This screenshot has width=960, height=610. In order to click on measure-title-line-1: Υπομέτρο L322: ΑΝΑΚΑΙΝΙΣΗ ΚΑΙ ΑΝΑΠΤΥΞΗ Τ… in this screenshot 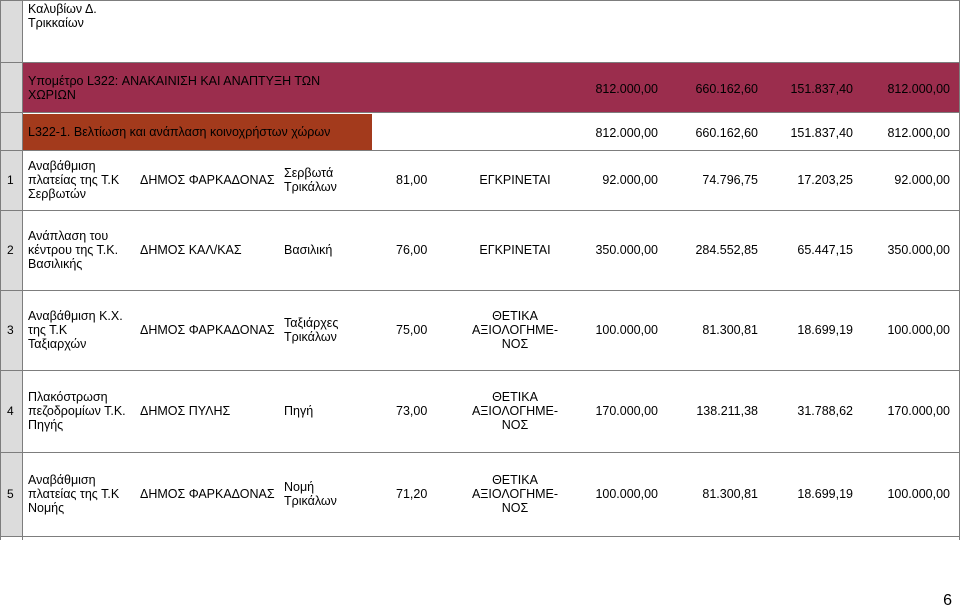, I will do `click(174, 81)`.